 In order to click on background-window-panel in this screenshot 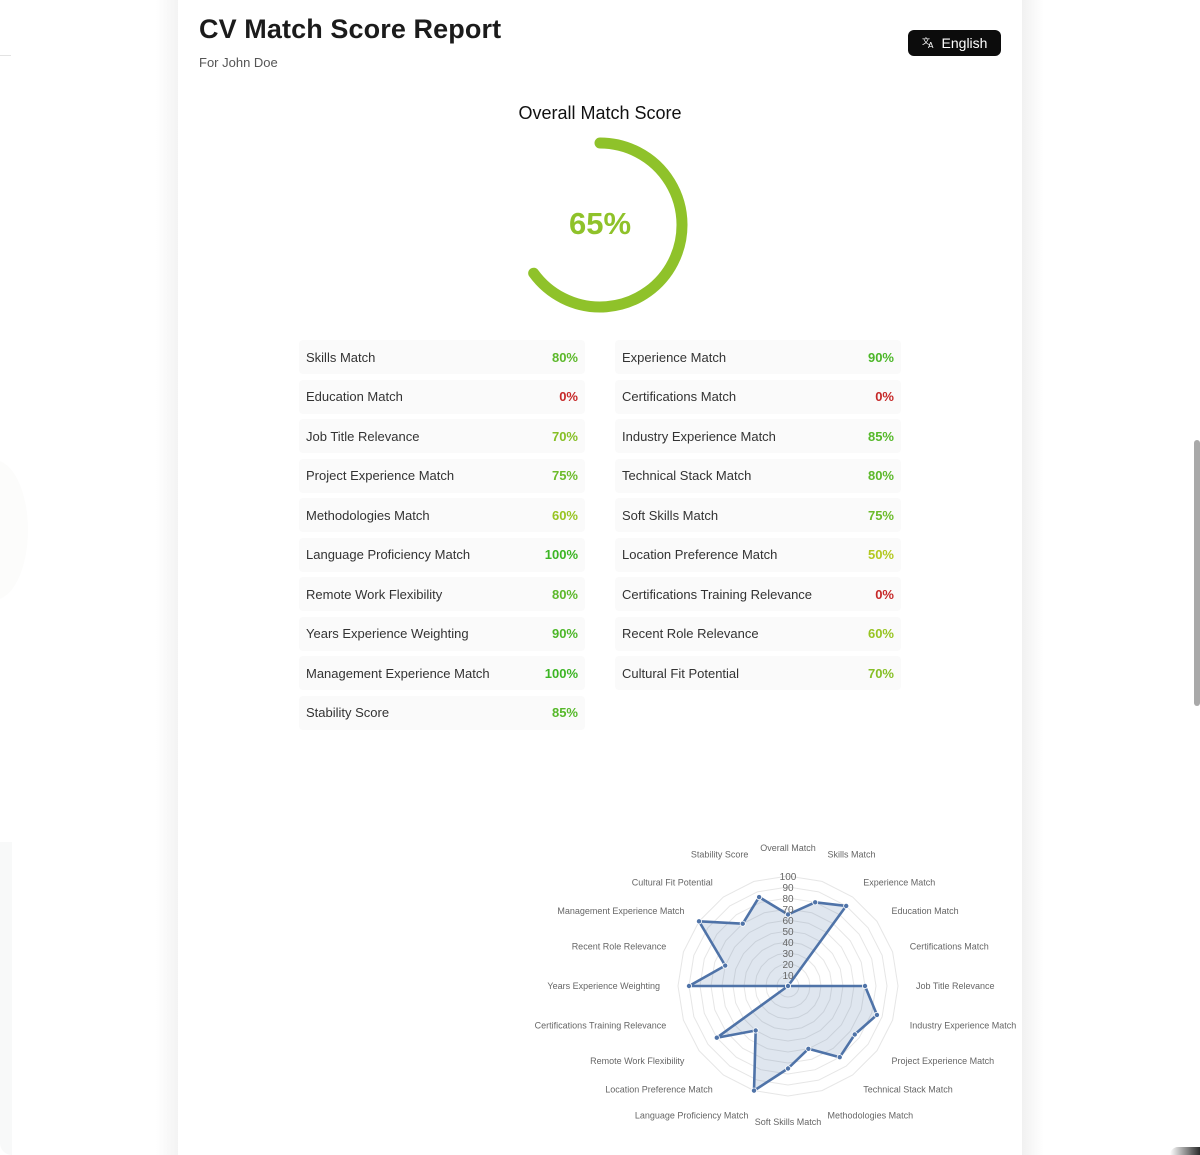, I will do `click(6, 998)`.